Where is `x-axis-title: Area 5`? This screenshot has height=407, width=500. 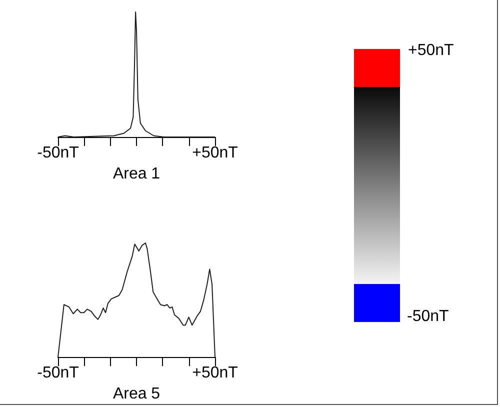 x-axis-title: Area 5 is located at coordinates (136, 394).